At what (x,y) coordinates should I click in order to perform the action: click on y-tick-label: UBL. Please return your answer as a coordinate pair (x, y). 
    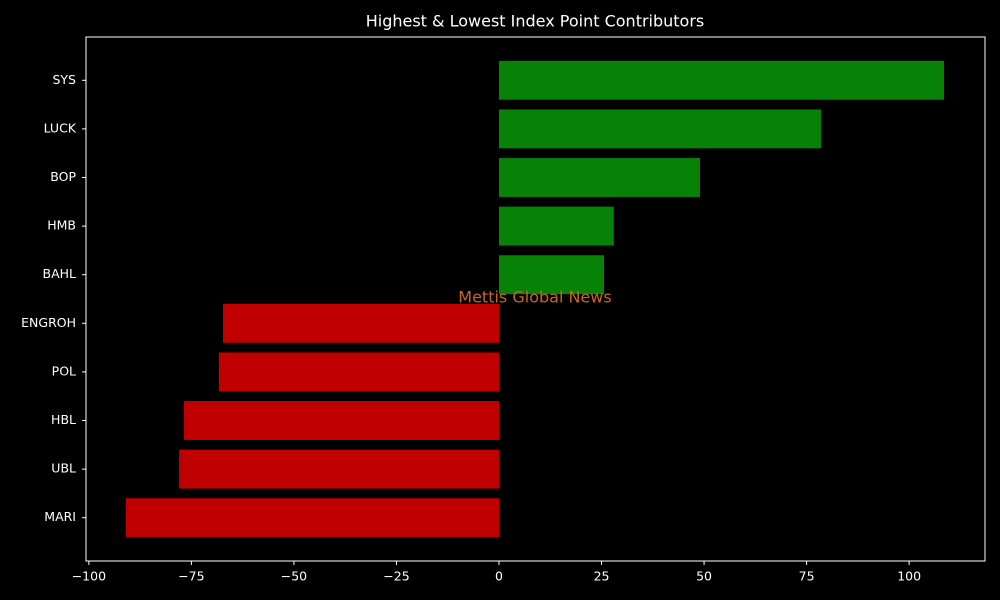
    Looking at the image, I should click on (63, 468).